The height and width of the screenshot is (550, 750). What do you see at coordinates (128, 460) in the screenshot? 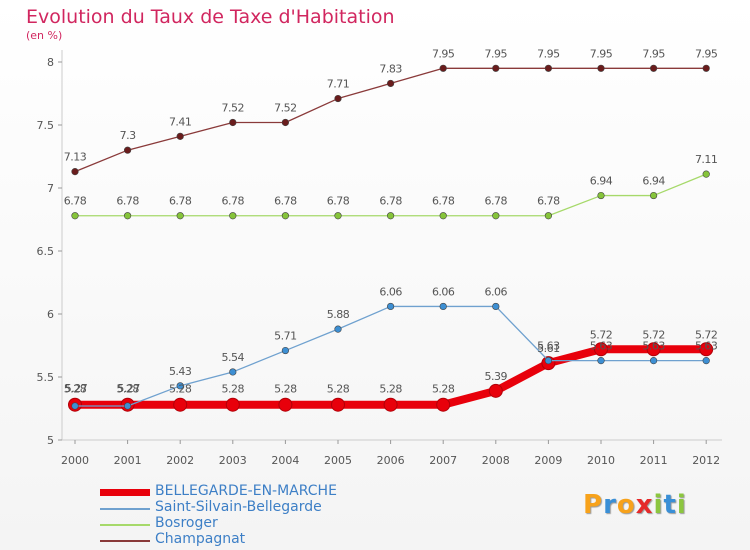
I see `x-tick-label: 2001` at bounding box center [128, 460].